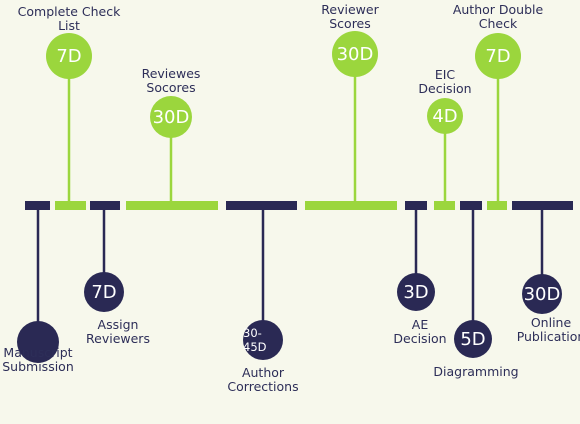 This screenshot has width=580, height=424. Describe the element at coordinates (350, 23) in the screenshot. I see `step-label-line: Scores` at that location.